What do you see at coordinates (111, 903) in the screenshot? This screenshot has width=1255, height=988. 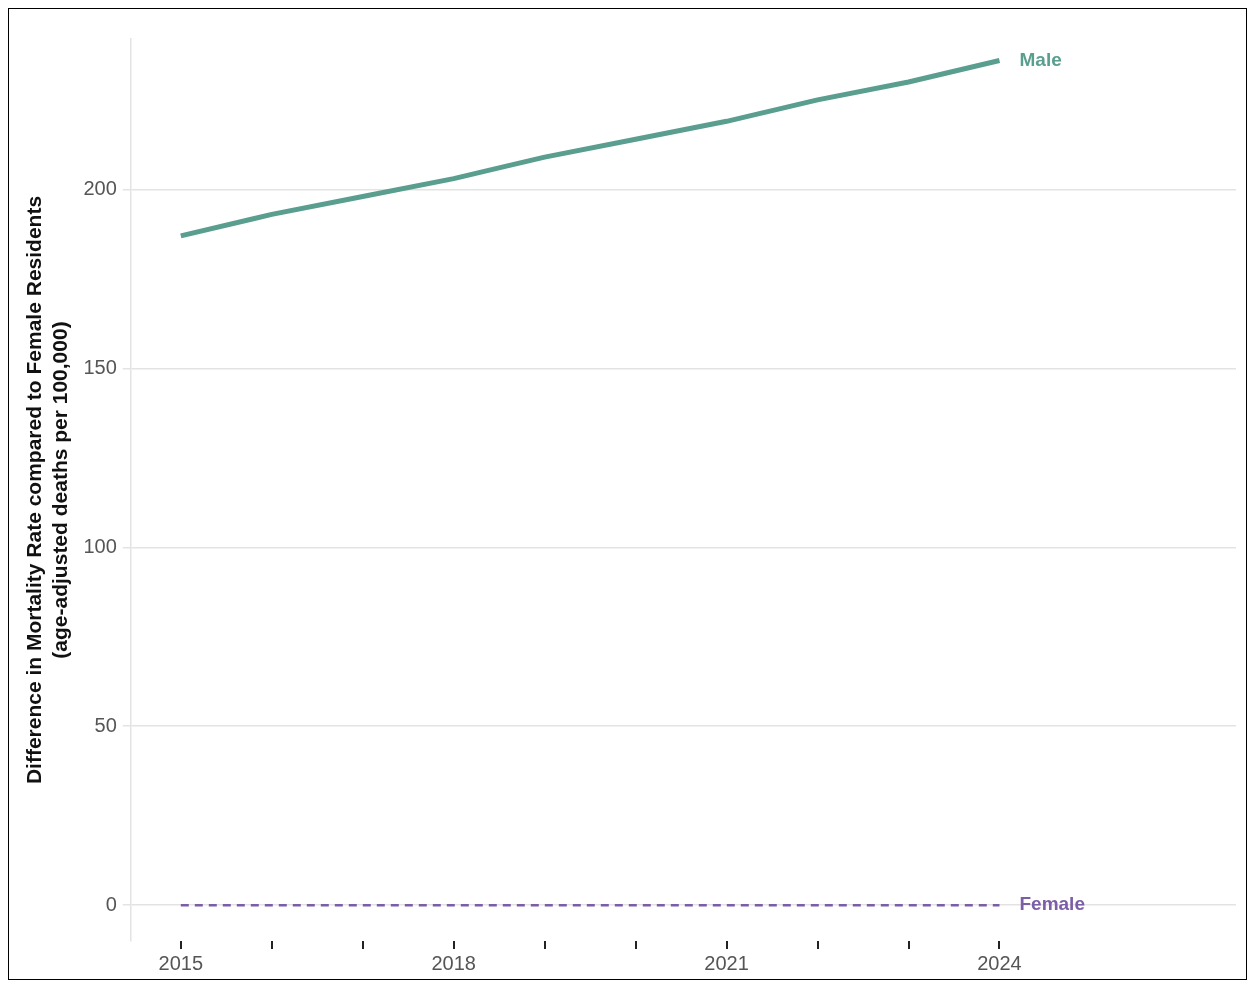 I see `y-tick-label: 0` at bounding box center [111, 903].